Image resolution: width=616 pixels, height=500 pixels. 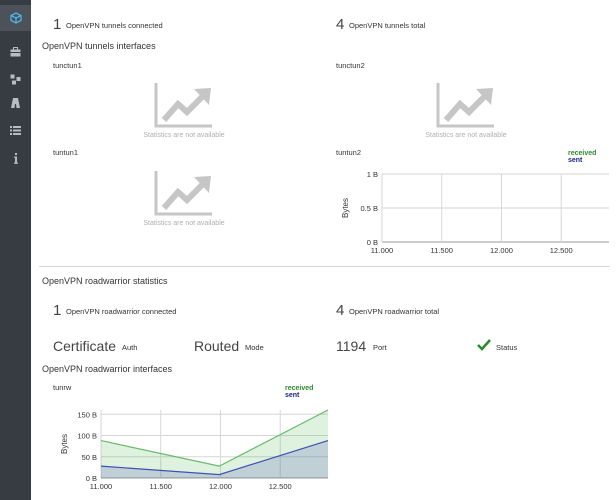 What do you see at coordinates (340, 24) in the screenshot?
I see `tunnels-total-count: 4` at bounding box center [340, 24].